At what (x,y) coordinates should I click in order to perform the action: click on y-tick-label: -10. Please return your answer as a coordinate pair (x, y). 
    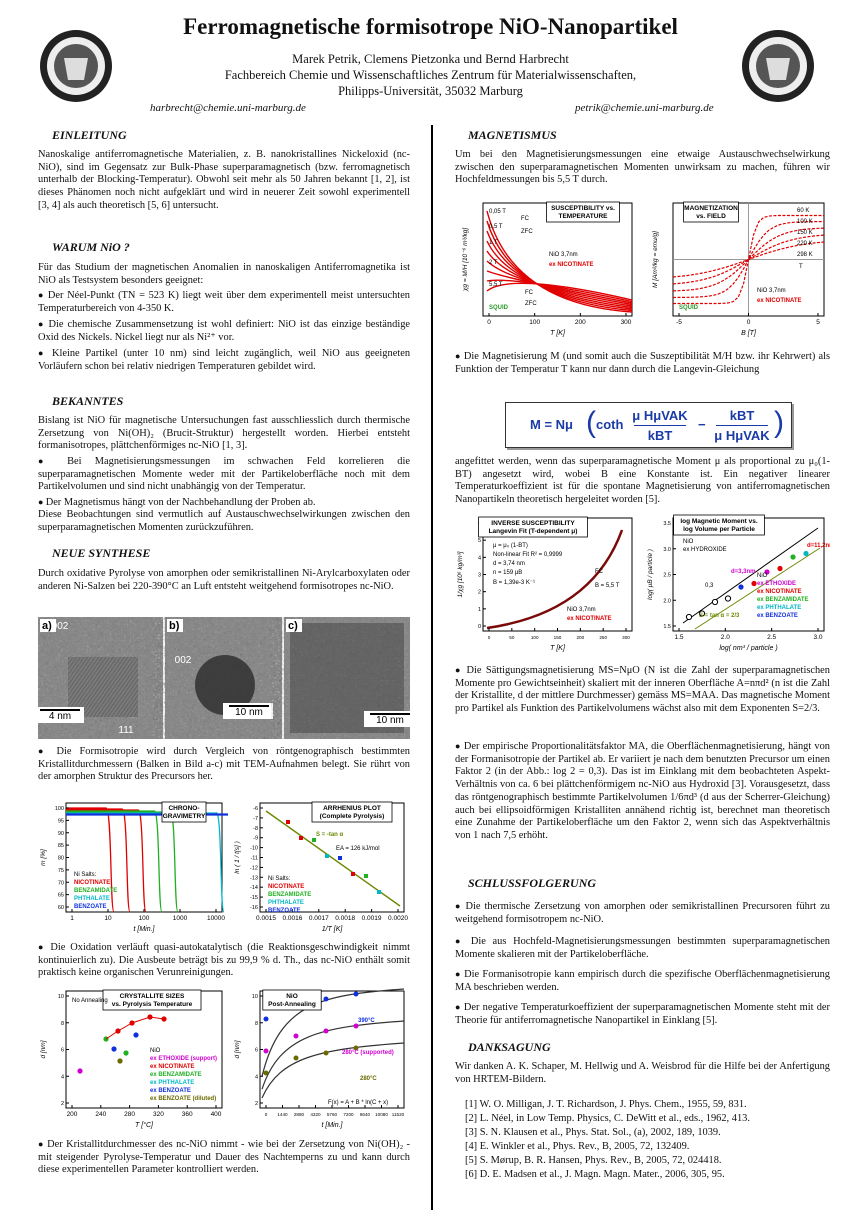
    Looking at the image, I should click on (254, 849).